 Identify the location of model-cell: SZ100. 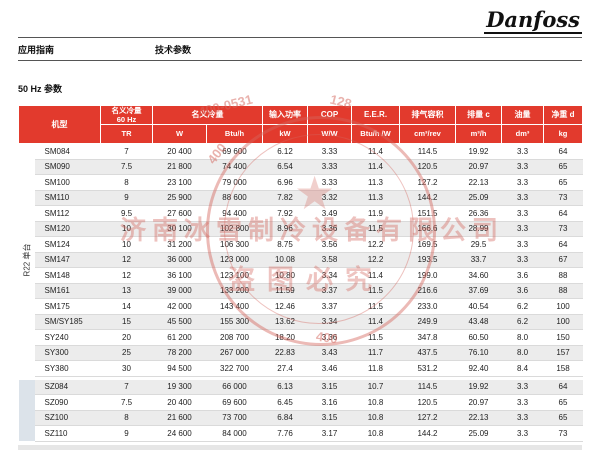
(67, 418).